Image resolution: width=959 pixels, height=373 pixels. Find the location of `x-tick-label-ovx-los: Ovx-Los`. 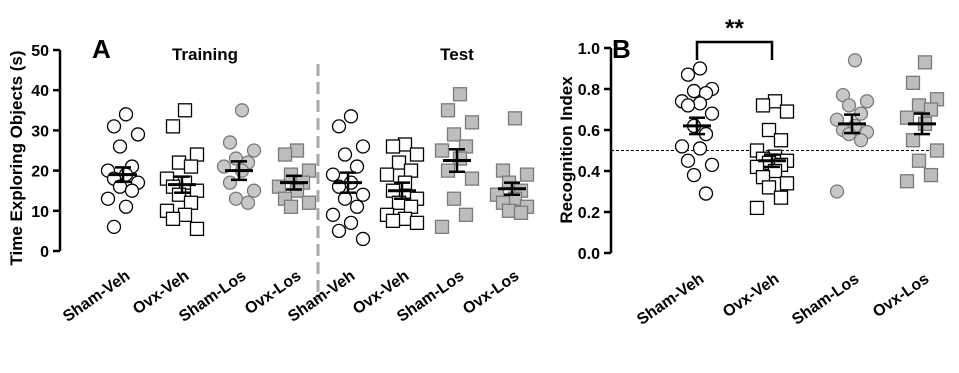

x-tick-label-ovx-los: Ovx-Los is located at coordinates (491, 292).